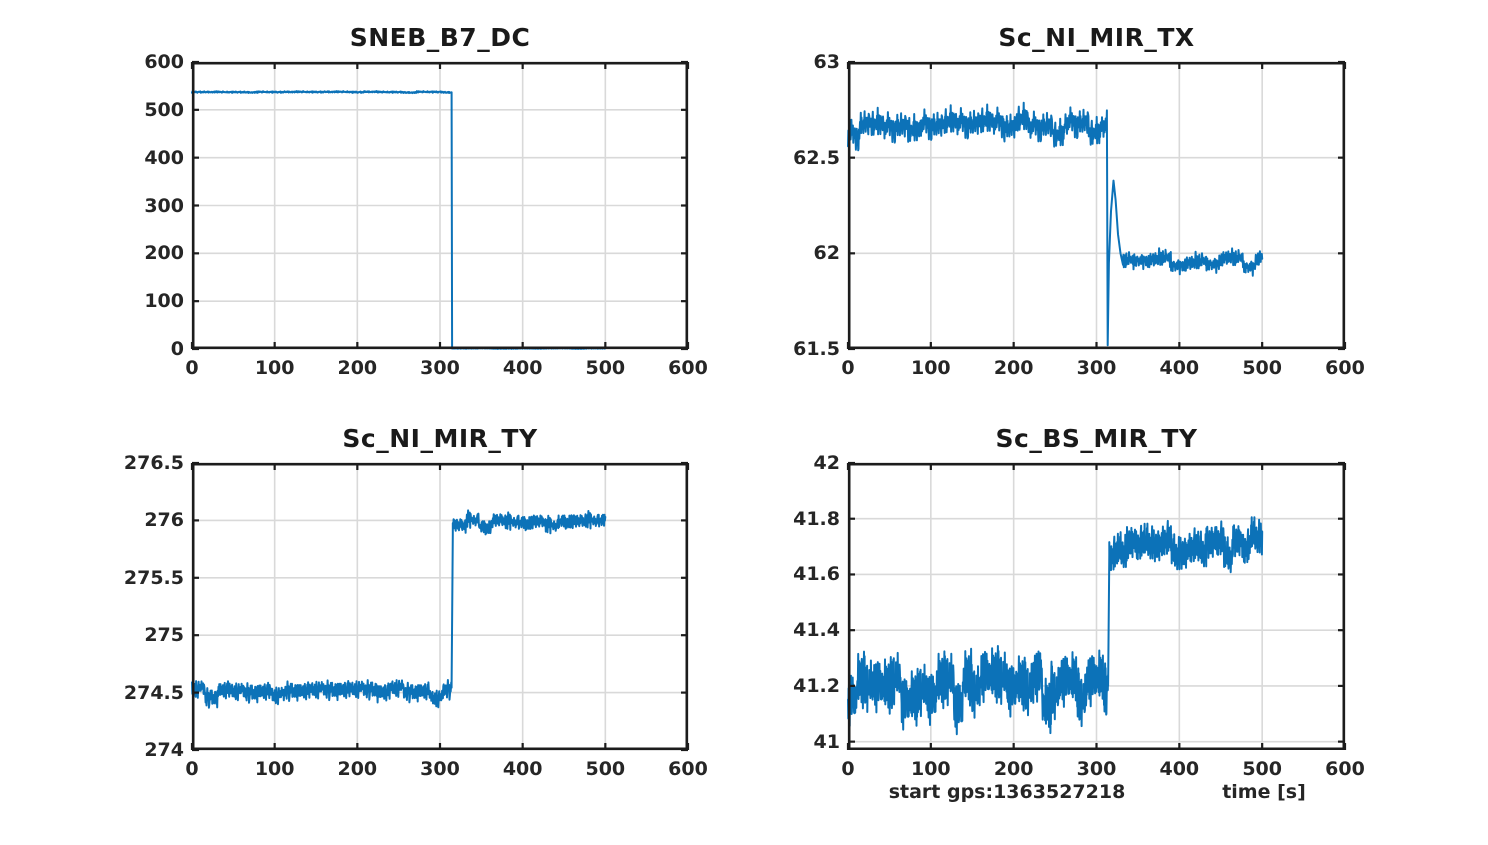 Image resolution: width=1488 pixels, height=845 pixels. I want to click on y-tick-label: 41.6, so click(816, 574).